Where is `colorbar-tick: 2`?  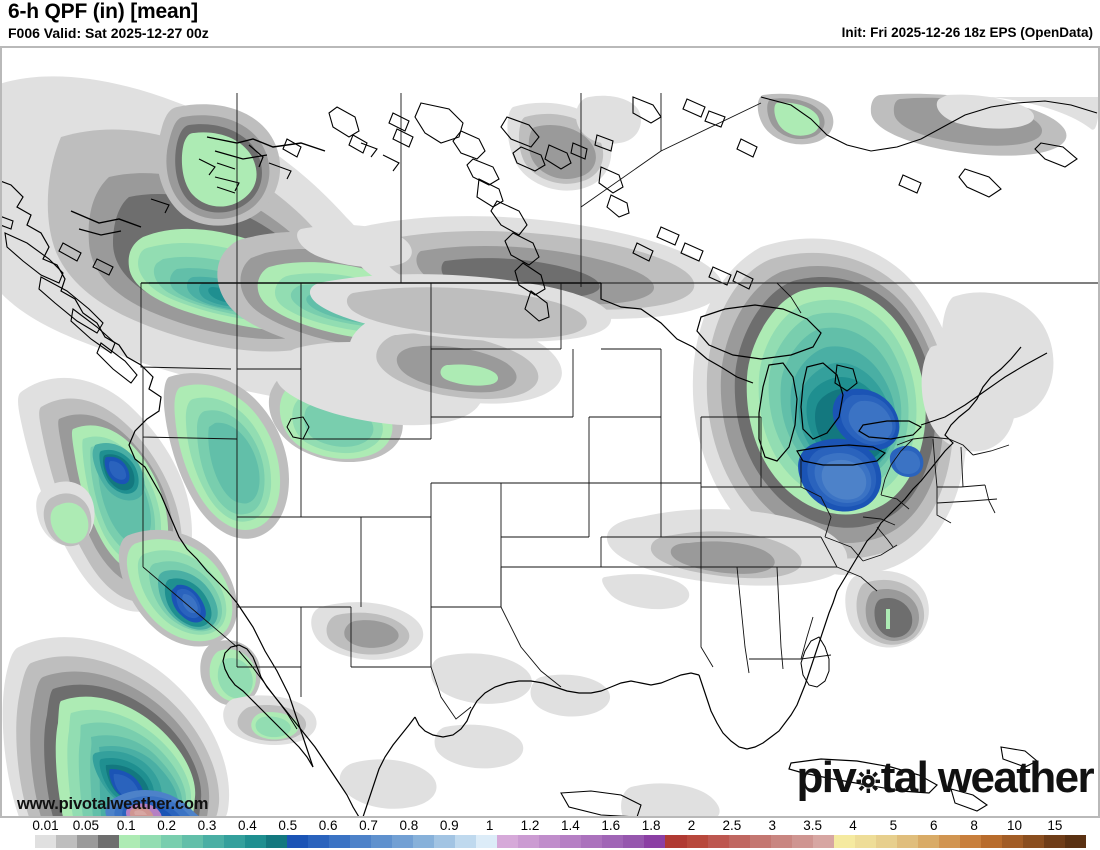
colorbar-tick: 2 is located at coordinates (691, 825).